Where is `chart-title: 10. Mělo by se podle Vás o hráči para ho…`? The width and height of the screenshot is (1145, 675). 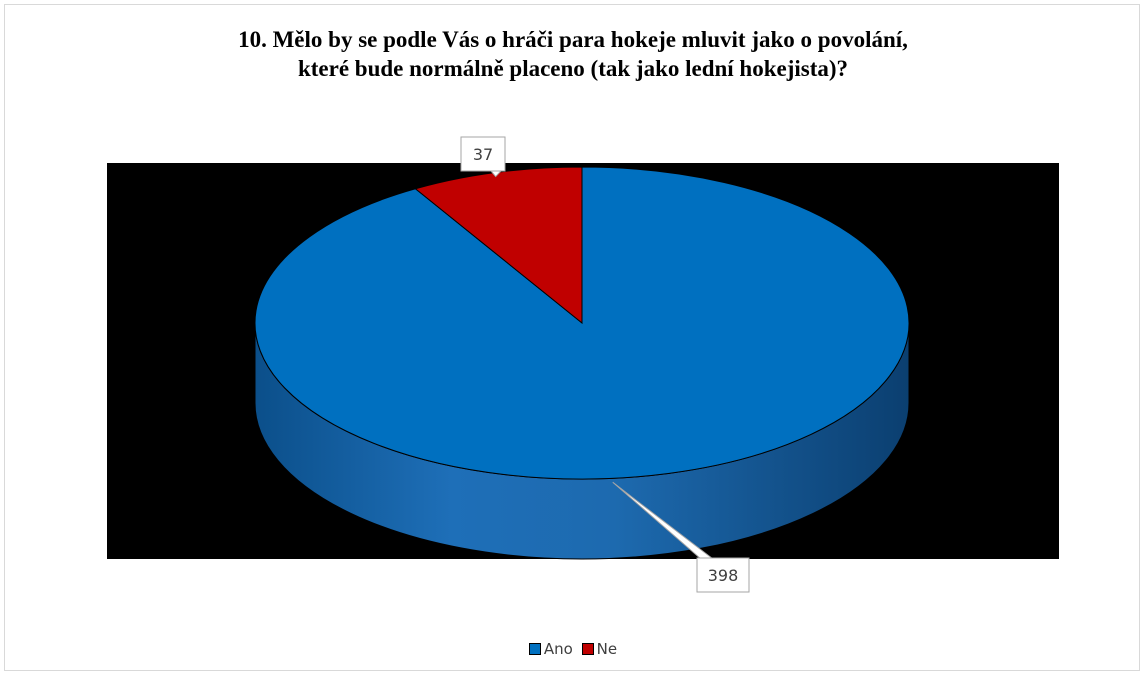 chart-title: 10. Mělo by se podle Vás o hráči para ho… is located at coordinates (573, 54).